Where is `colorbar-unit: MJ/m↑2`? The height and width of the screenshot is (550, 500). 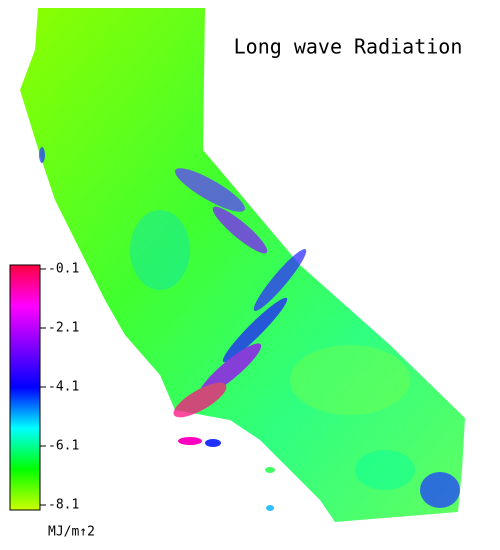 colorbar-unit: MJ/m↑2 is located at coordinates (71, 532).